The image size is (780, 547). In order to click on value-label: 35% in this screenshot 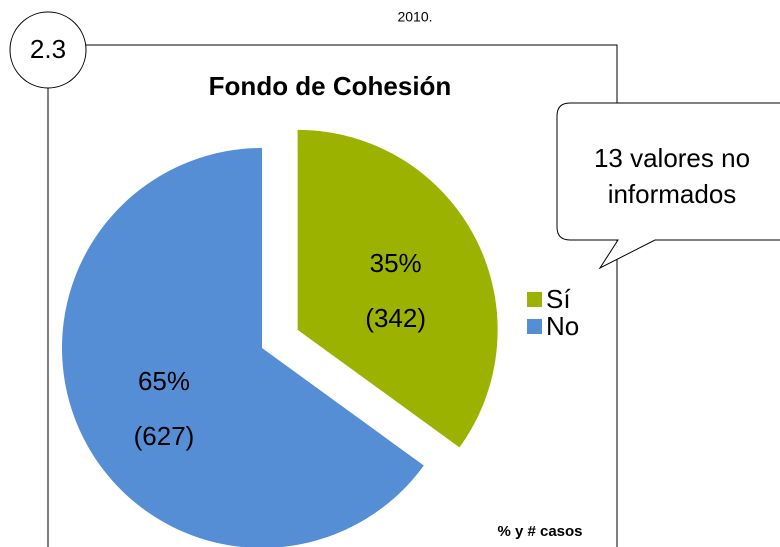, I will do `click(396, 263)`.